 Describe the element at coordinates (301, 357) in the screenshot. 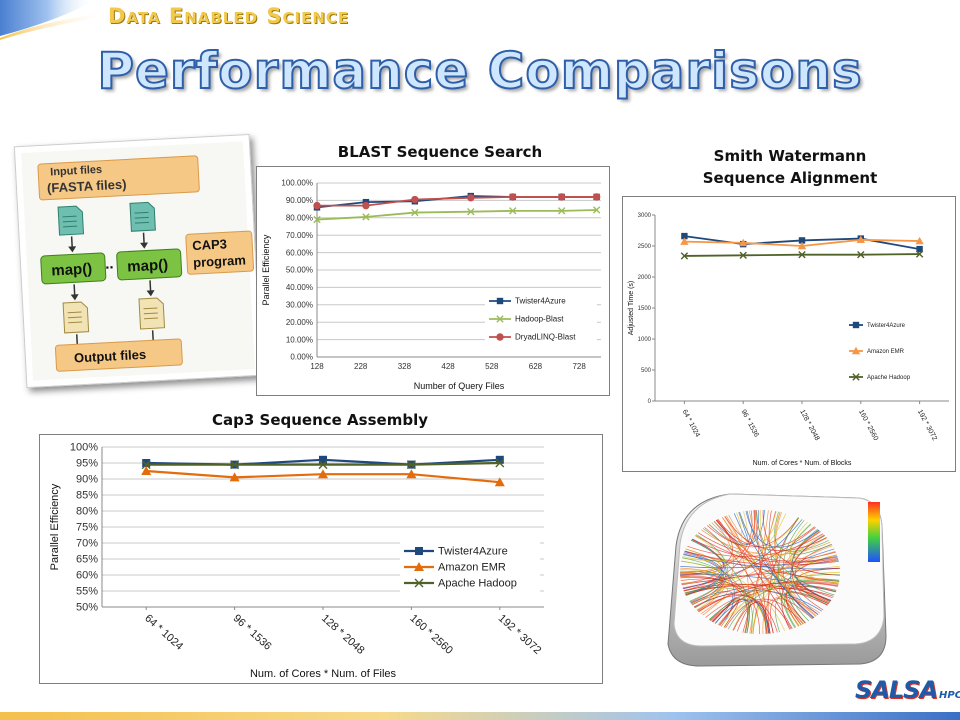

I see `y-tick-label: 0.00%` at that location.